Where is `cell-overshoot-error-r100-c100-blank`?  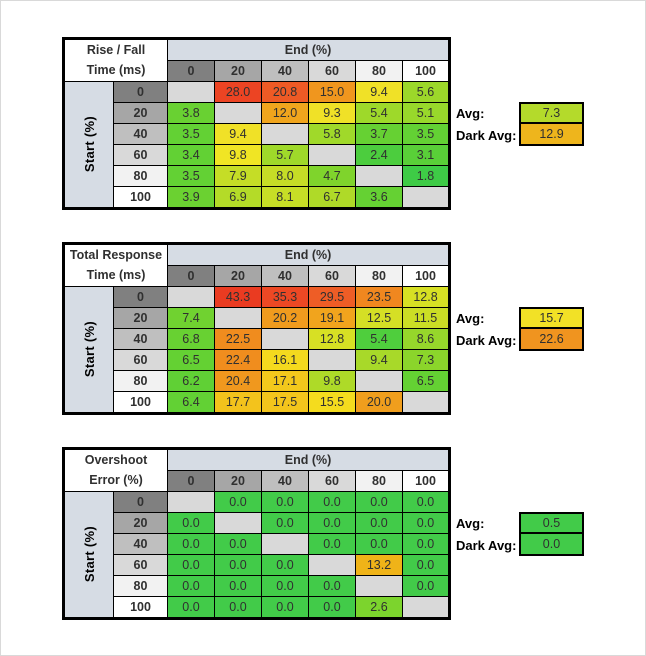 cell-overshoot-error-r100-c100-blank is located at coordinates (426, 607).